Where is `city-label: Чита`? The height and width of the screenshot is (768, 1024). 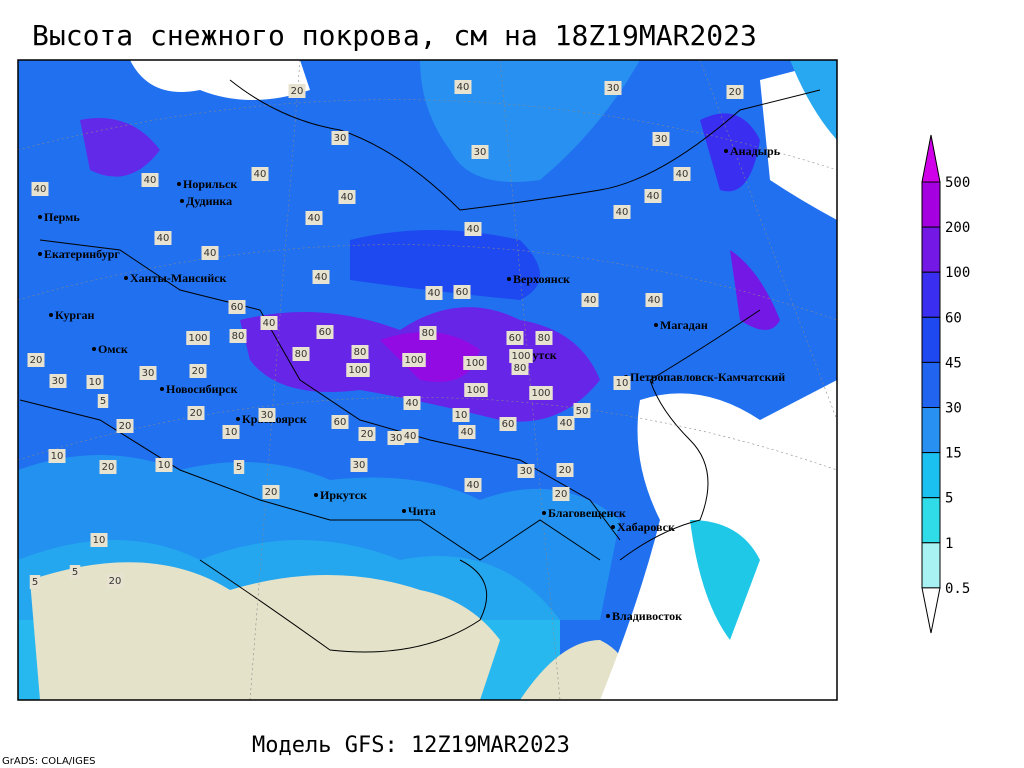 city-label: Чита is located at coordinates (422, 511).